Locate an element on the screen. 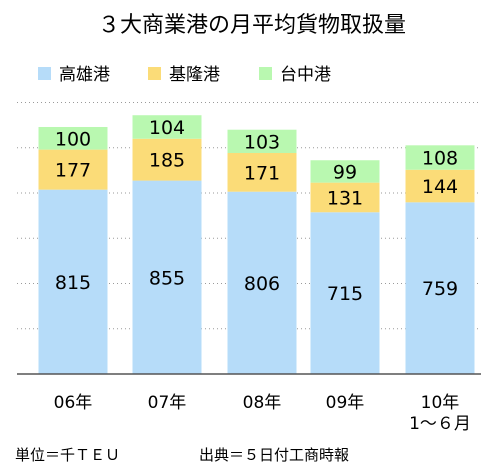  x-tick-label: 06年 is located at coordinates (73, 403).